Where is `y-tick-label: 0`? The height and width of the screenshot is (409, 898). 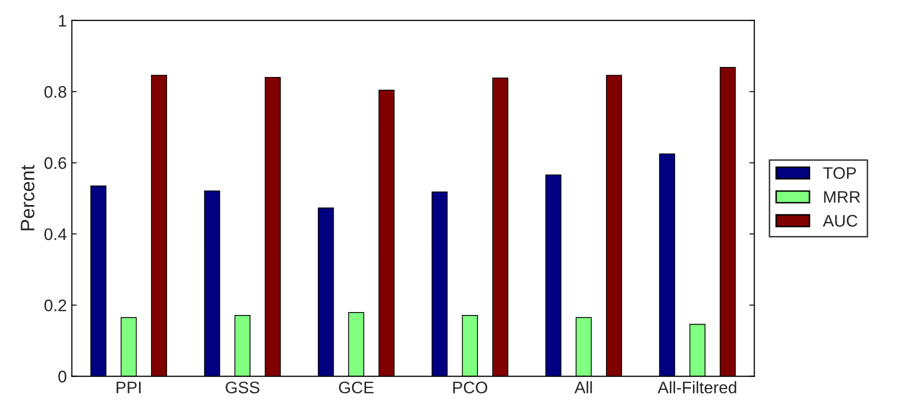
y-tick-label: 0 is located at coordinates (62, 376).